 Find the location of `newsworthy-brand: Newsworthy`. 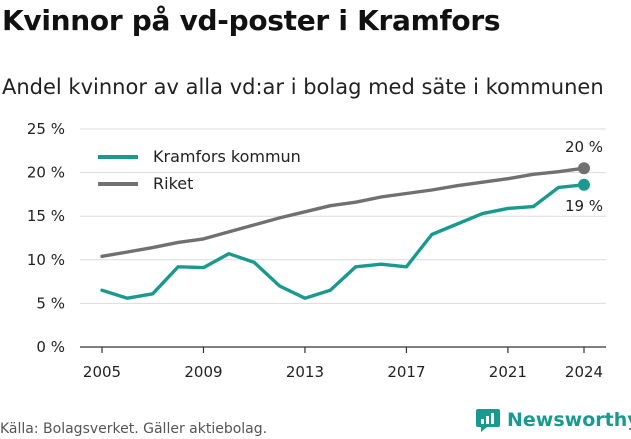

newsworthy-brand: Newsworthy is located at coordinates (553, 420).